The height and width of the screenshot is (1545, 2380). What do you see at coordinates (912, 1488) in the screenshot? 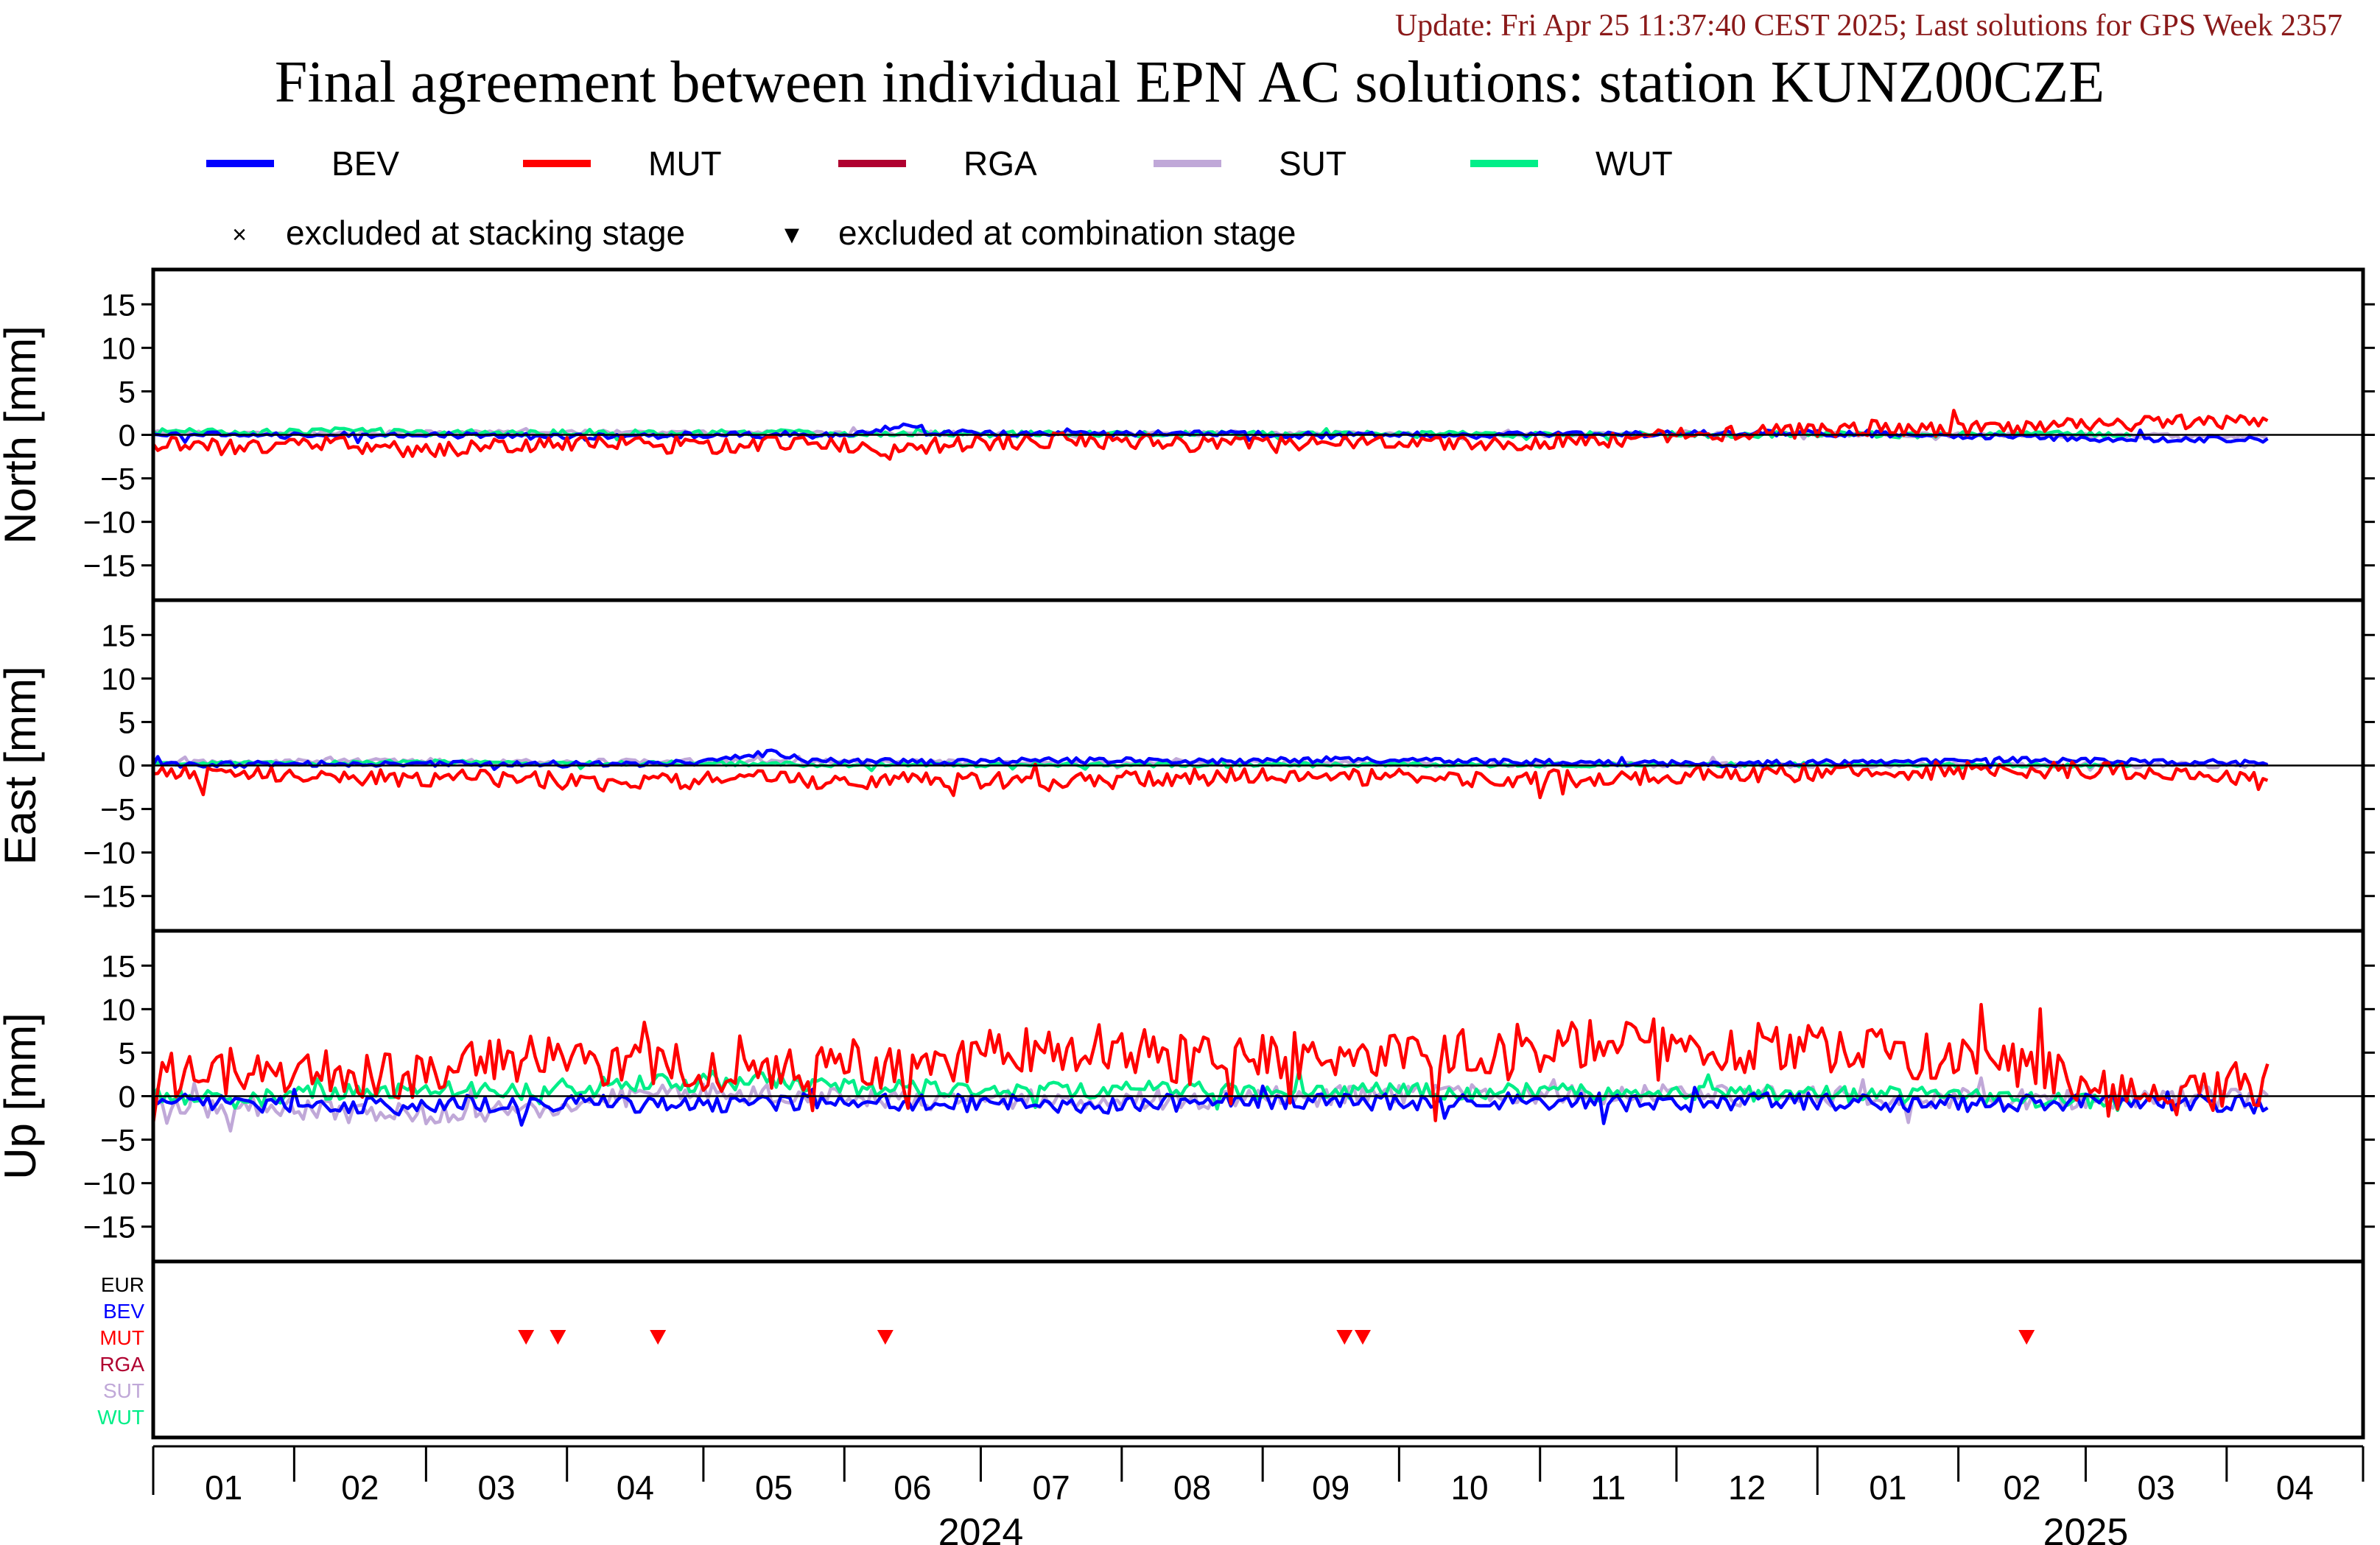
I see `x-tick-label: 06` at bounding box center [912, 1488].